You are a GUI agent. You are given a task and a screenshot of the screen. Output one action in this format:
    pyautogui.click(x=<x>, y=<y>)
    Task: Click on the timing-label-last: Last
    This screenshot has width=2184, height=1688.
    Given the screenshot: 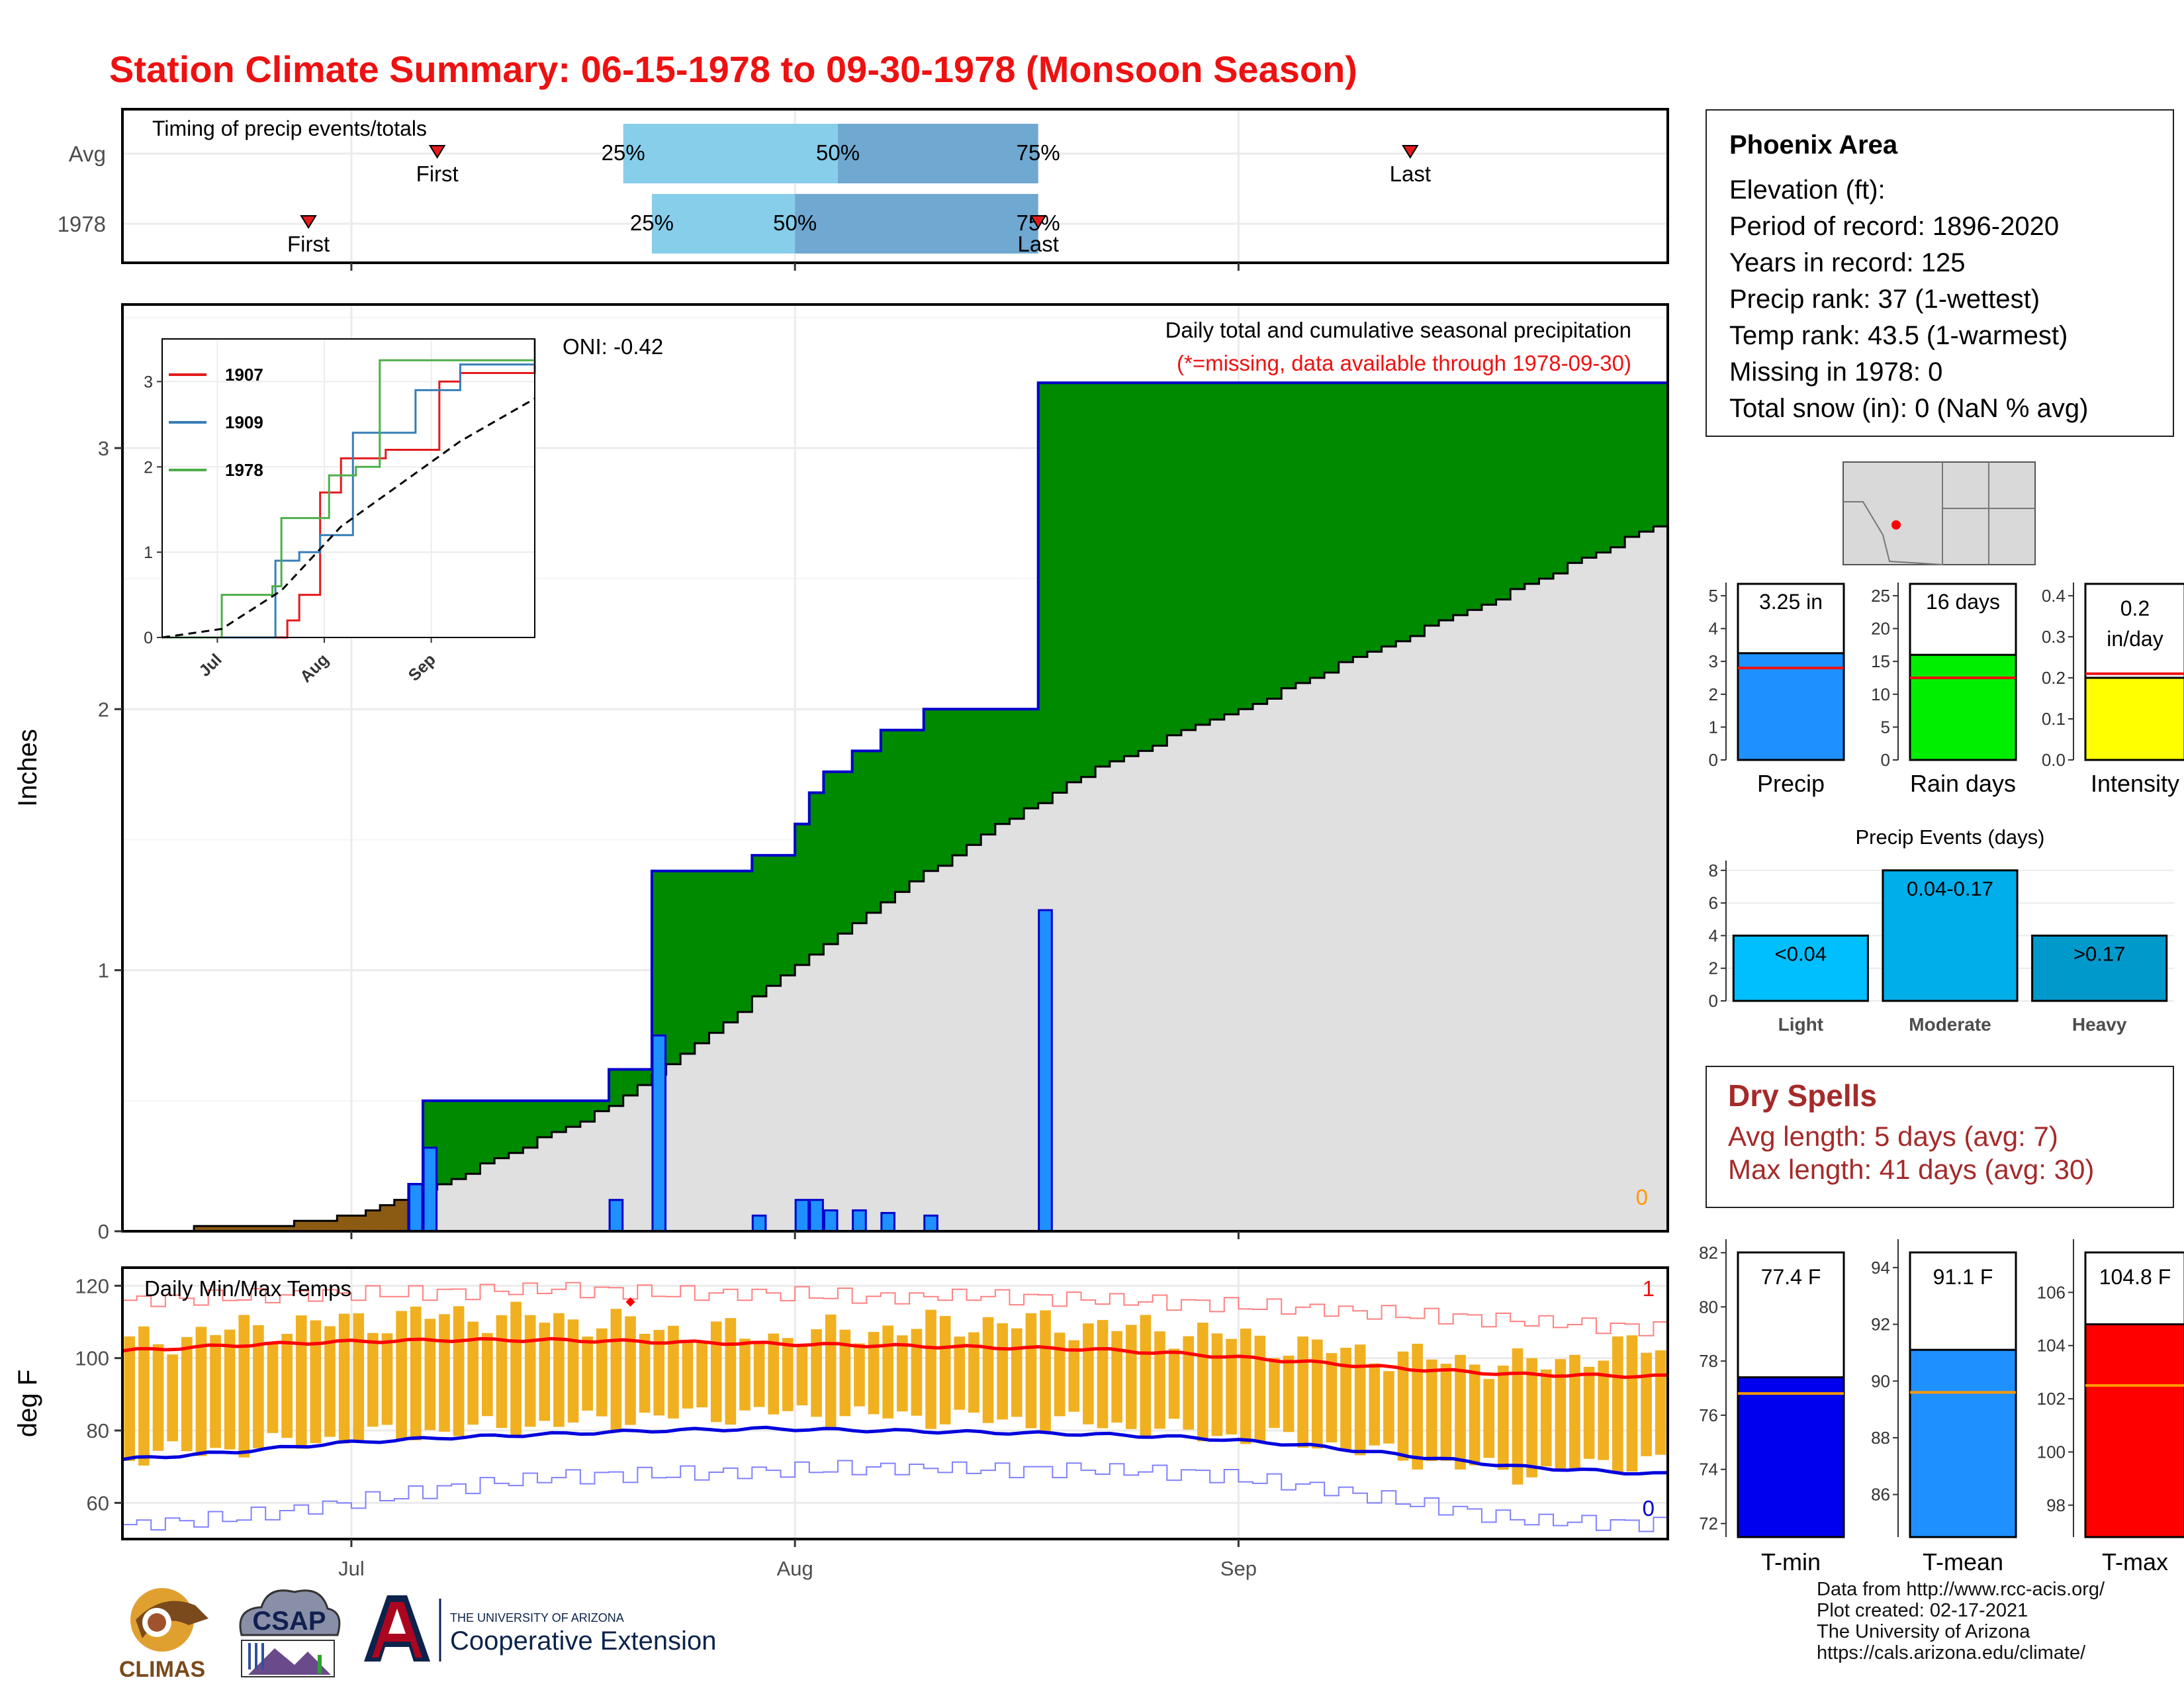 What is the action you would take?
    pyautogui.click(x=1410, y=174)
    